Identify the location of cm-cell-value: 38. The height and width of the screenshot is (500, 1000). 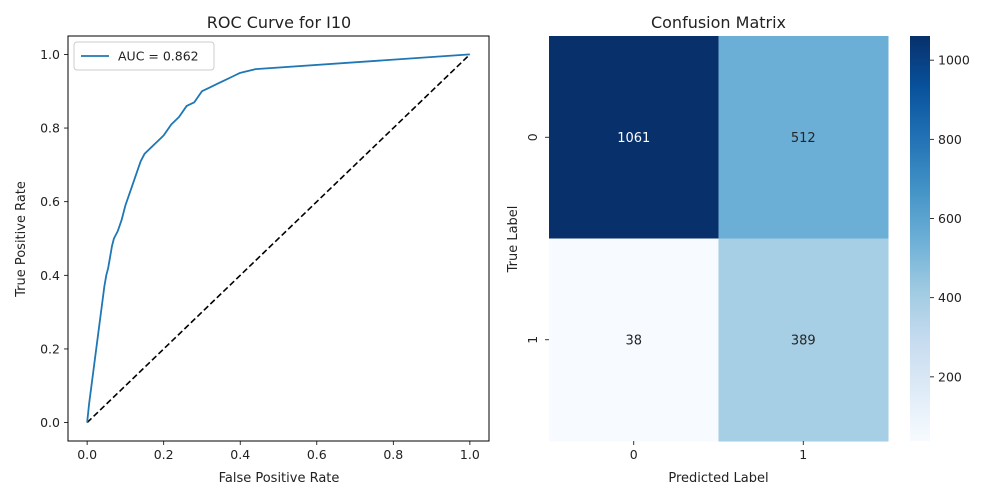
(633, 340).